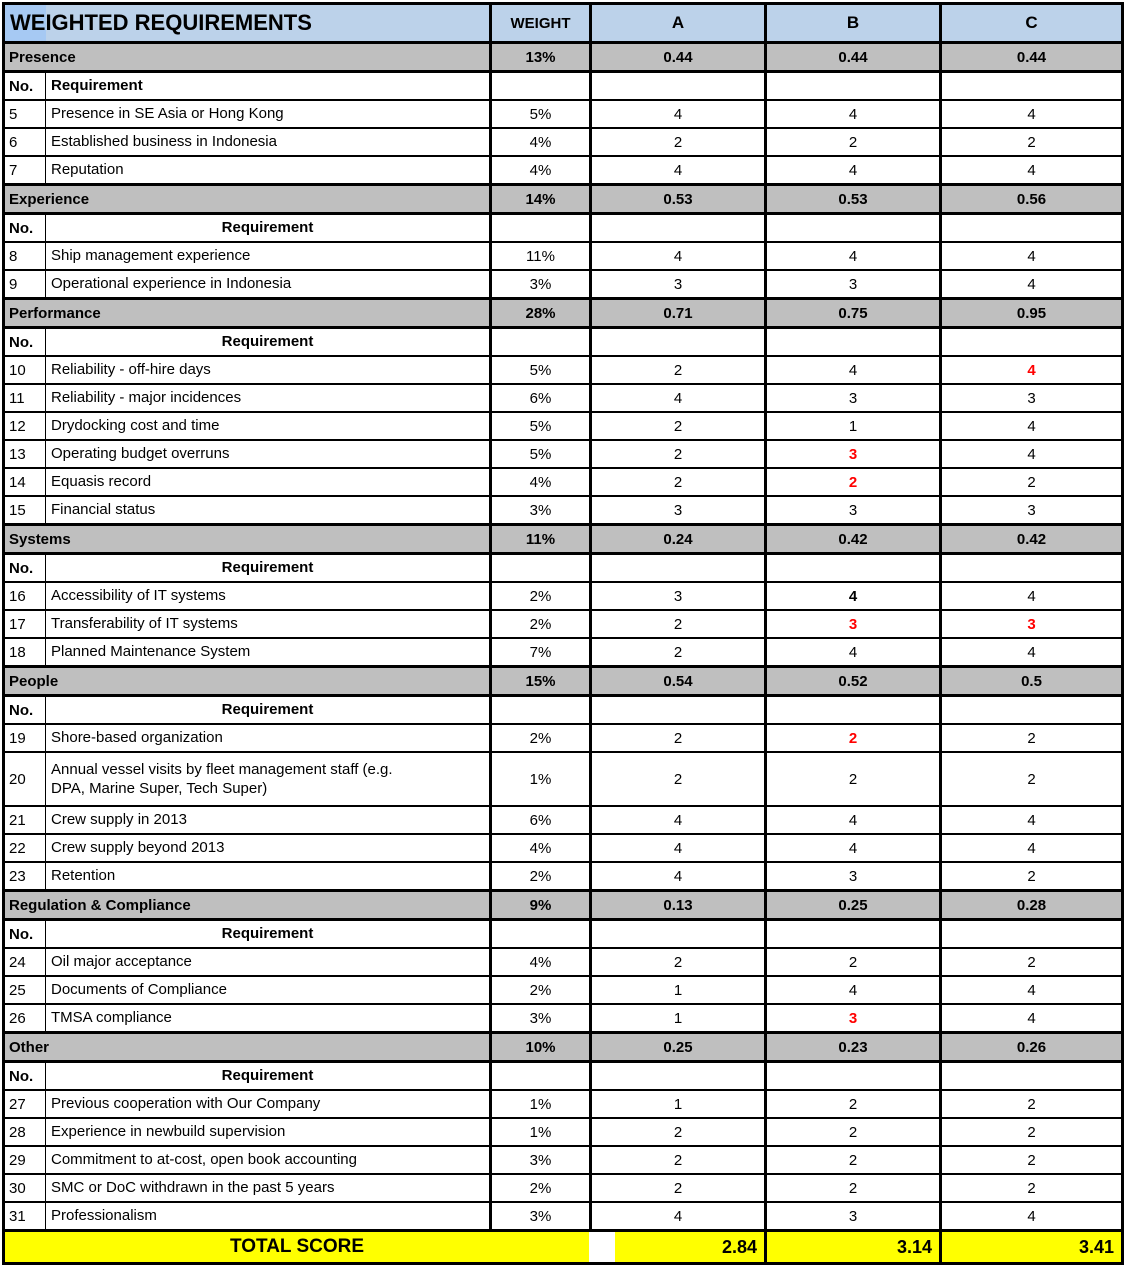 Image resolution: width=1127 pixels, height=1265 pixels. Describe the element at coordinates (269, 398) in the screenshot. I see `requirement-text: Reliability - major incidences` at that location.